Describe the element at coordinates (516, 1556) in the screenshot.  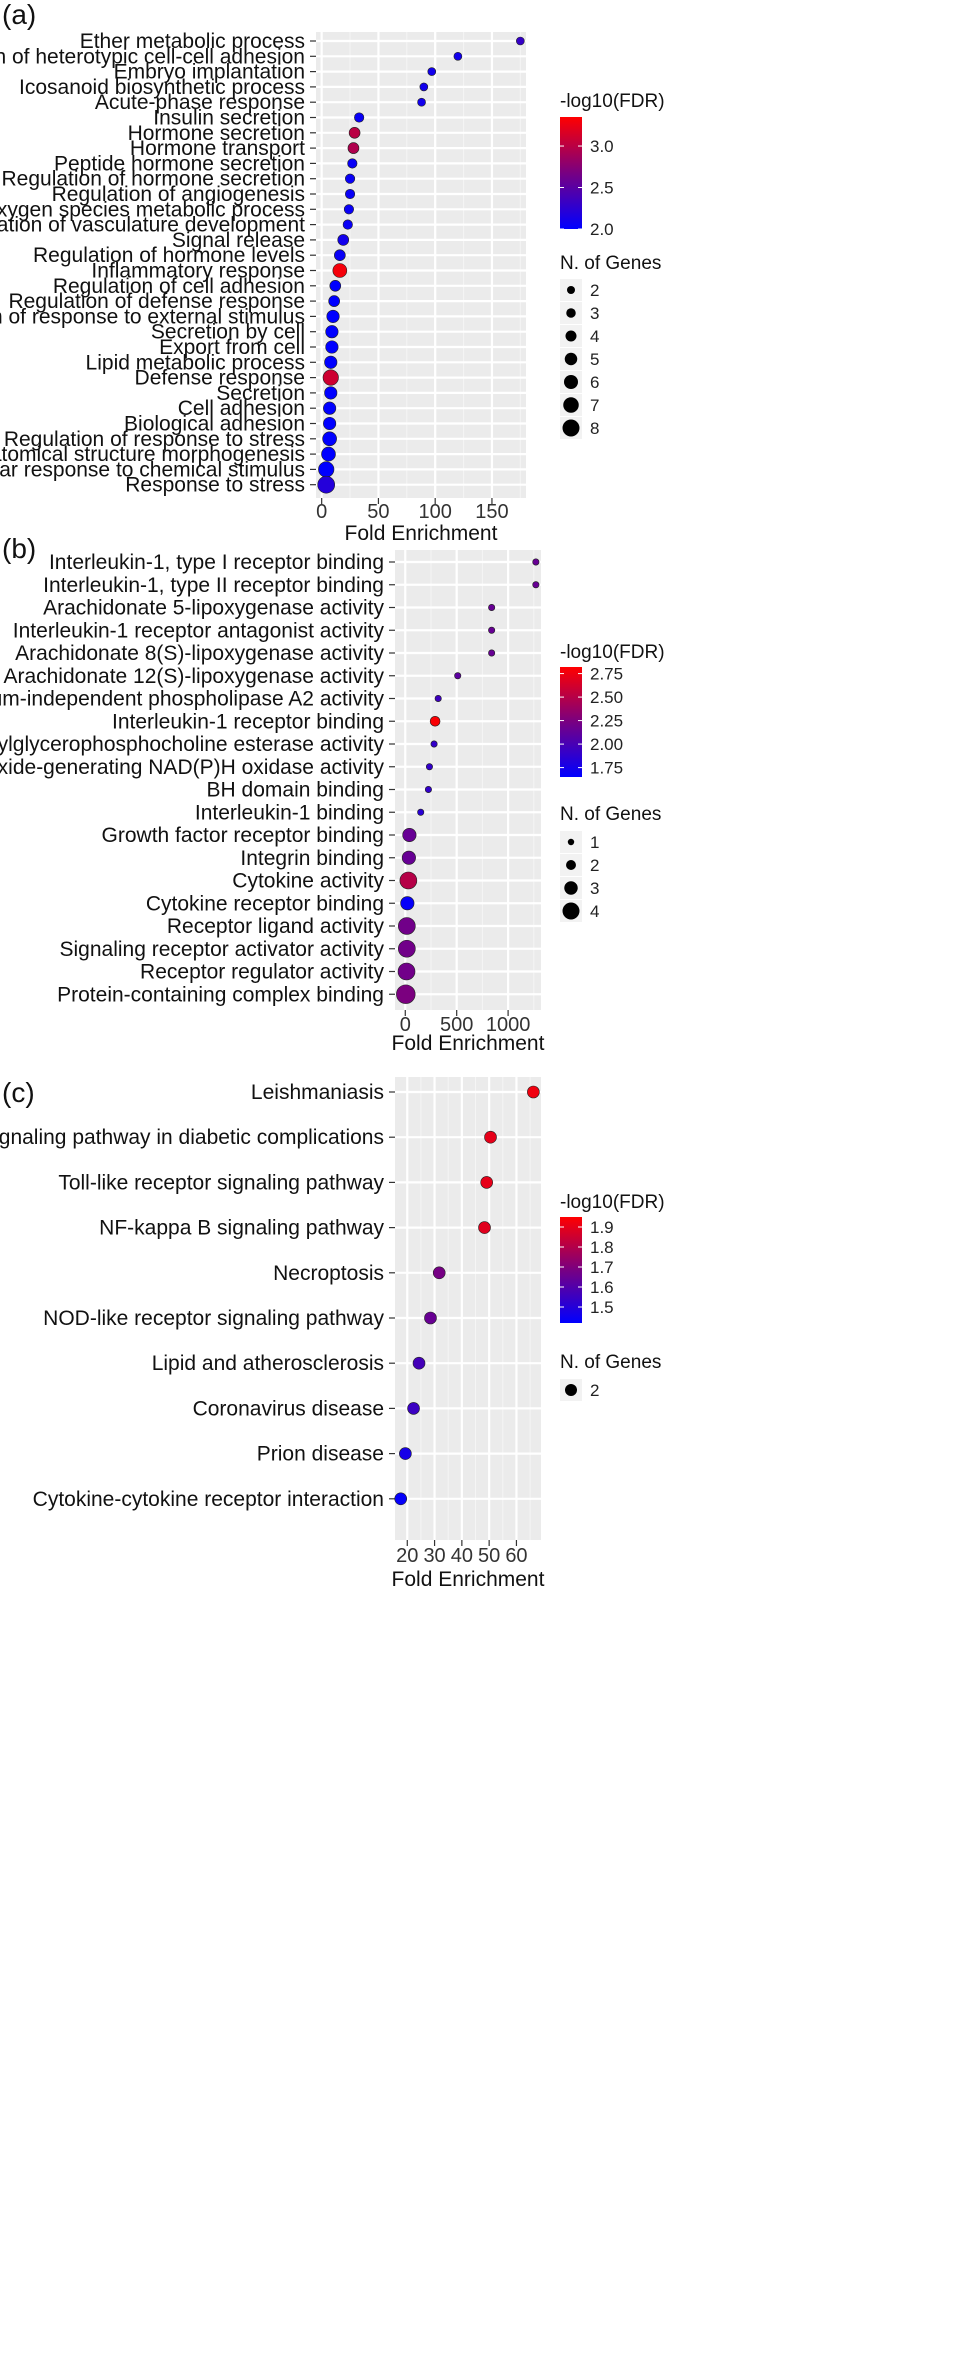
I see `x-tick-label: 60` at that location.